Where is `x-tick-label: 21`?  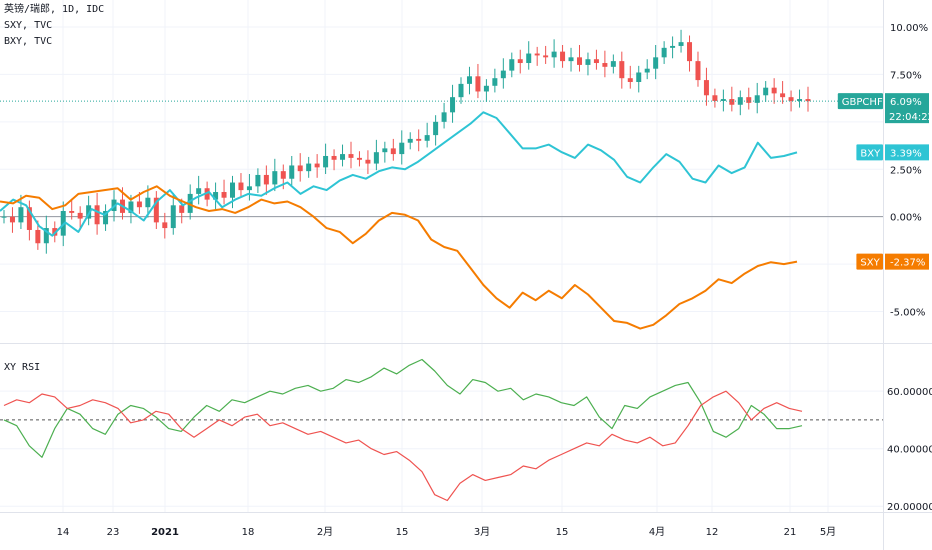 x-tick-label: 21 is located at coordinates (790, 532).